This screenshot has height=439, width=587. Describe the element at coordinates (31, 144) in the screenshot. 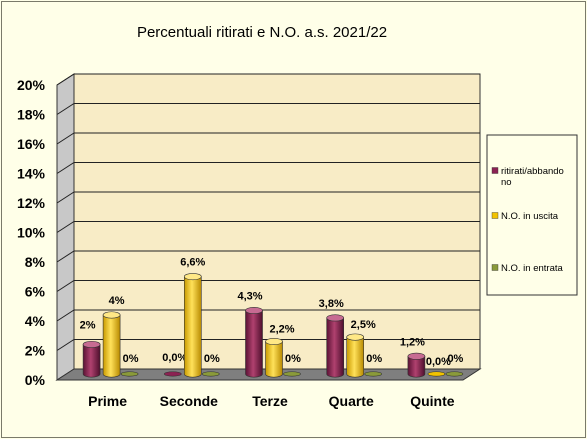

I see `y-tick-label: 16%` at that location.